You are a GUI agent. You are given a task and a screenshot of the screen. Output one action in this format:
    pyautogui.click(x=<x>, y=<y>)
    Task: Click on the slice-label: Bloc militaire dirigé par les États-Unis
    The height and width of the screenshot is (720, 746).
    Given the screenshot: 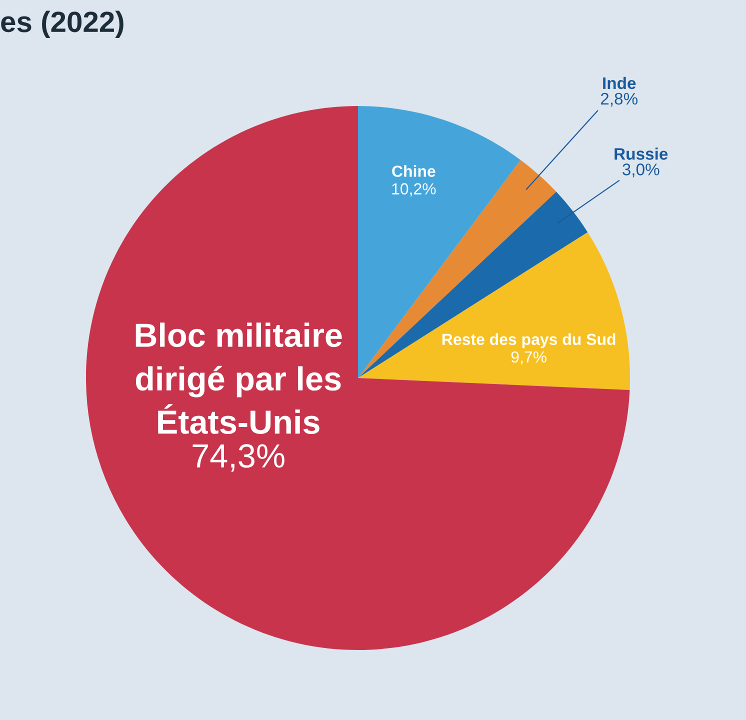 What is the action you would take?
    pyautogui.click(x=239, y=378)
    